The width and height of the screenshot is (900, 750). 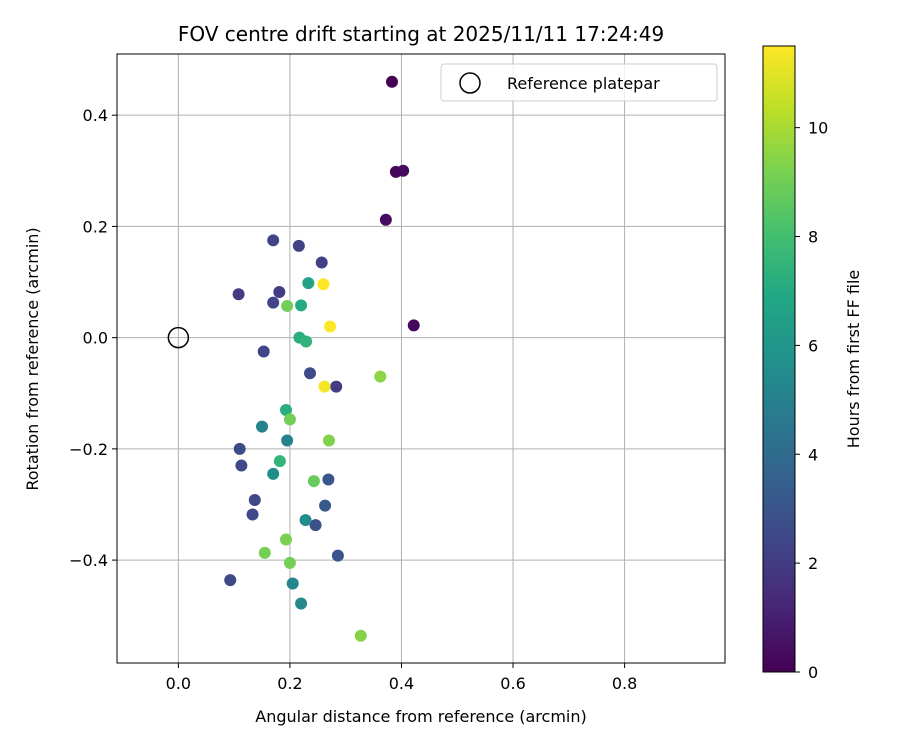 What do you see at coordinates (178, 683) in the screenshot?
I see `x-tick-label: 0.0` at bounding box center [178, 683].